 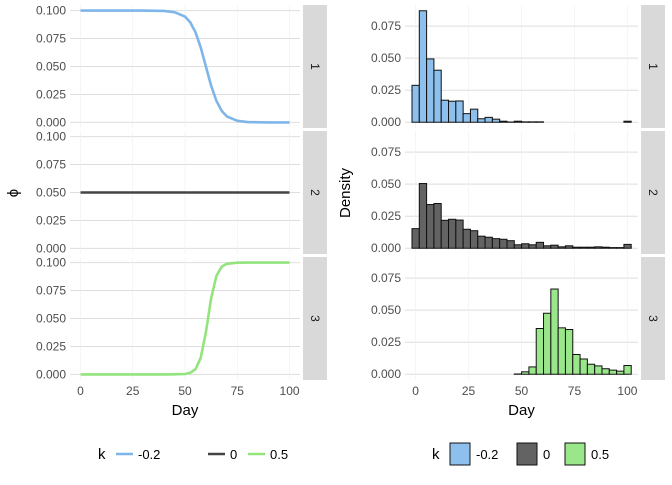 I want to click on legend-key--0.2, so click(x=460, y=454).